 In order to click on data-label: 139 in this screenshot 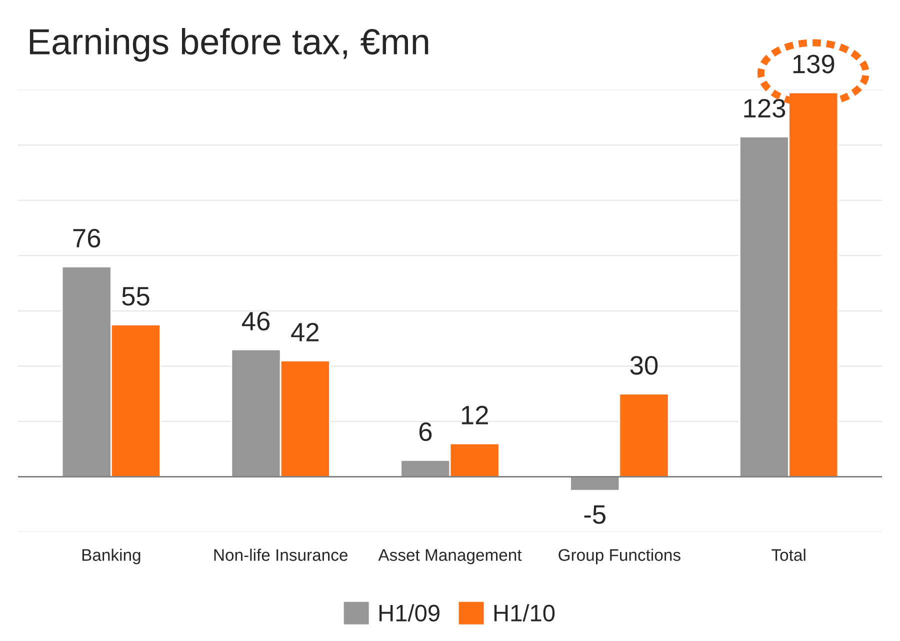, I will do `click(813, 64)`.